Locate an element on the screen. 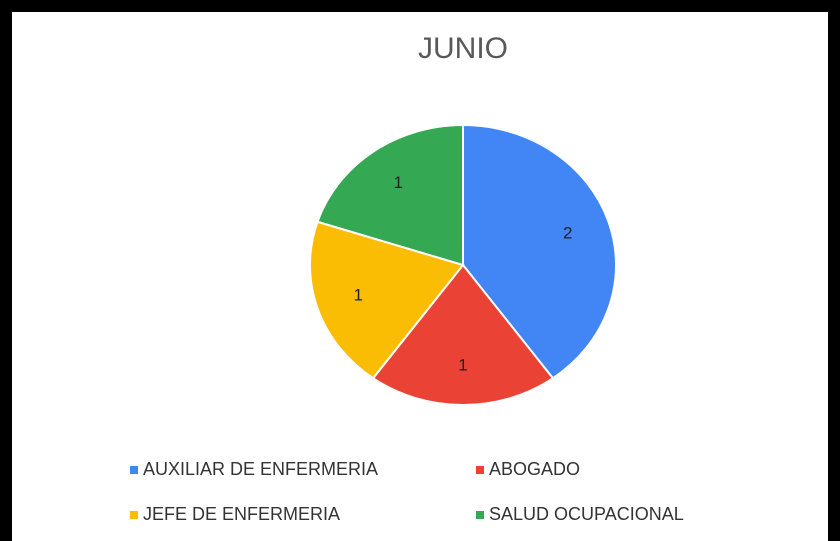 This screenshot has height=541, width=840. data-label: 2 is located at coordinates (567, 232).